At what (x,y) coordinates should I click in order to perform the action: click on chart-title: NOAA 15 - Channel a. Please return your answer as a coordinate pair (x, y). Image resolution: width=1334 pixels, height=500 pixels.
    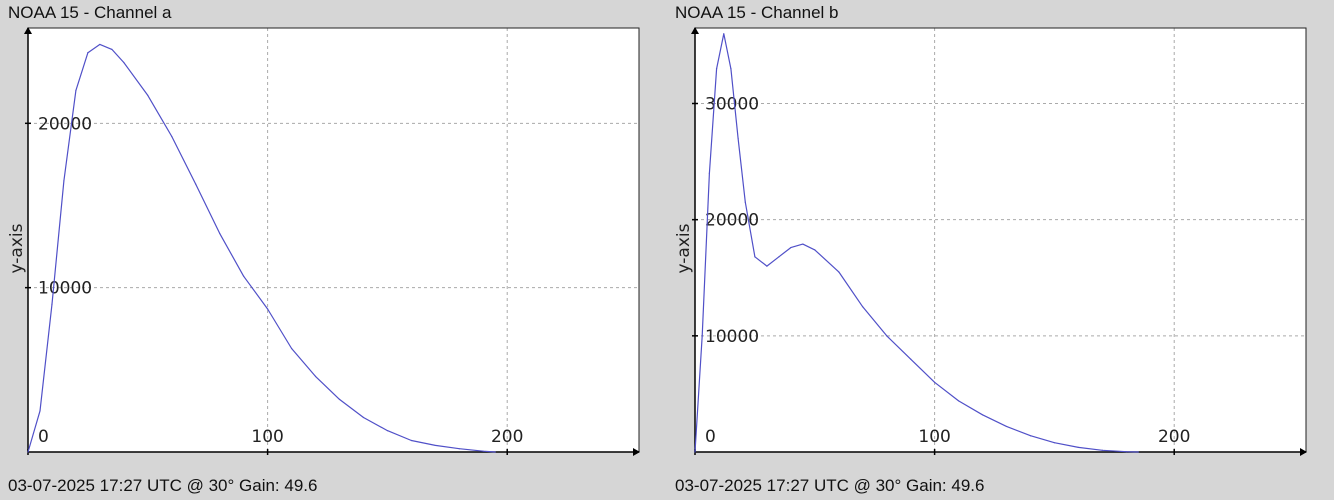
    Looking at the image, I should click on (90, 12).